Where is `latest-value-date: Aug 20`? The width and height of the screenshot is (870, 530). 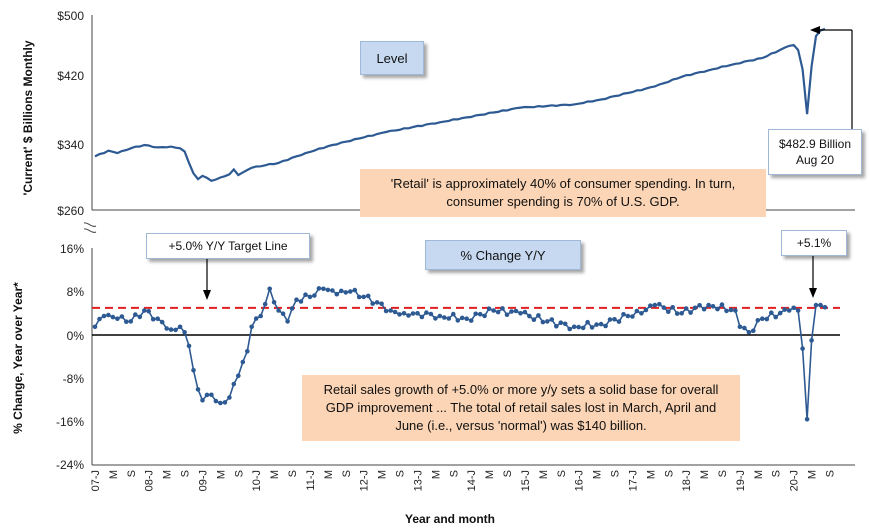
latest-value-date: Aug 20 is located at coordinates (815, 160).